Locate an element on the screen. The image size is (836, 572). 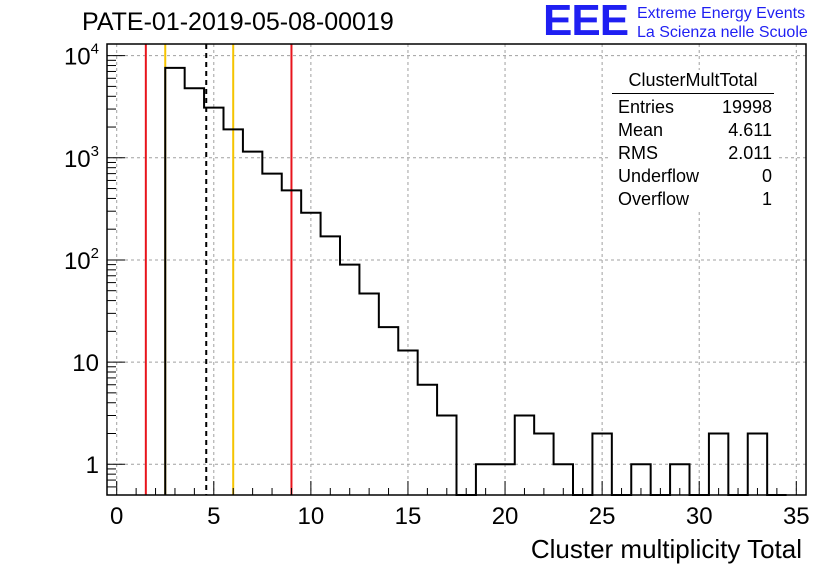
stats-label: Entries is located at coordinates (646, 107).